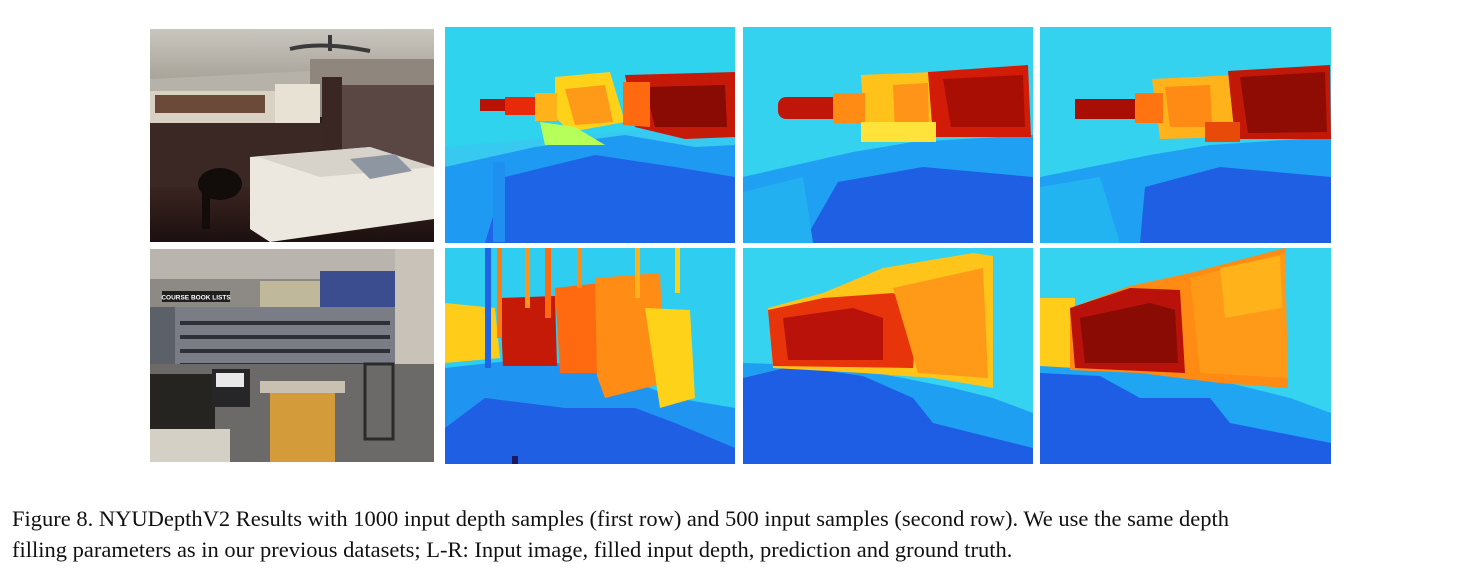 This screenshot has height=581, width=1480. Describe the element at coordinates (1185, 135) in the screenshot. I see `row1-ground-truth` at that location.